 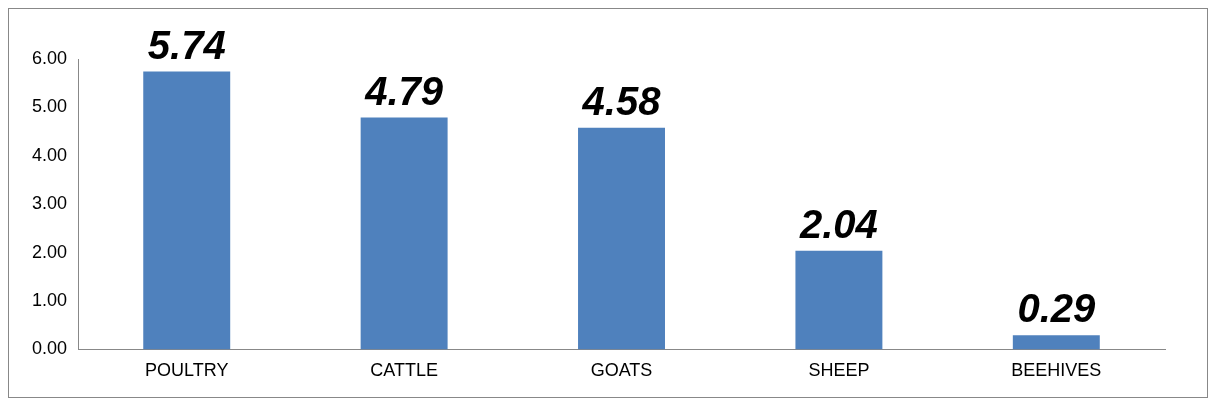 What do you see at coordinates (404, 370) in the screenshot?
I see `x-tick-label: CATTLE` at bounding box center [404, 370].